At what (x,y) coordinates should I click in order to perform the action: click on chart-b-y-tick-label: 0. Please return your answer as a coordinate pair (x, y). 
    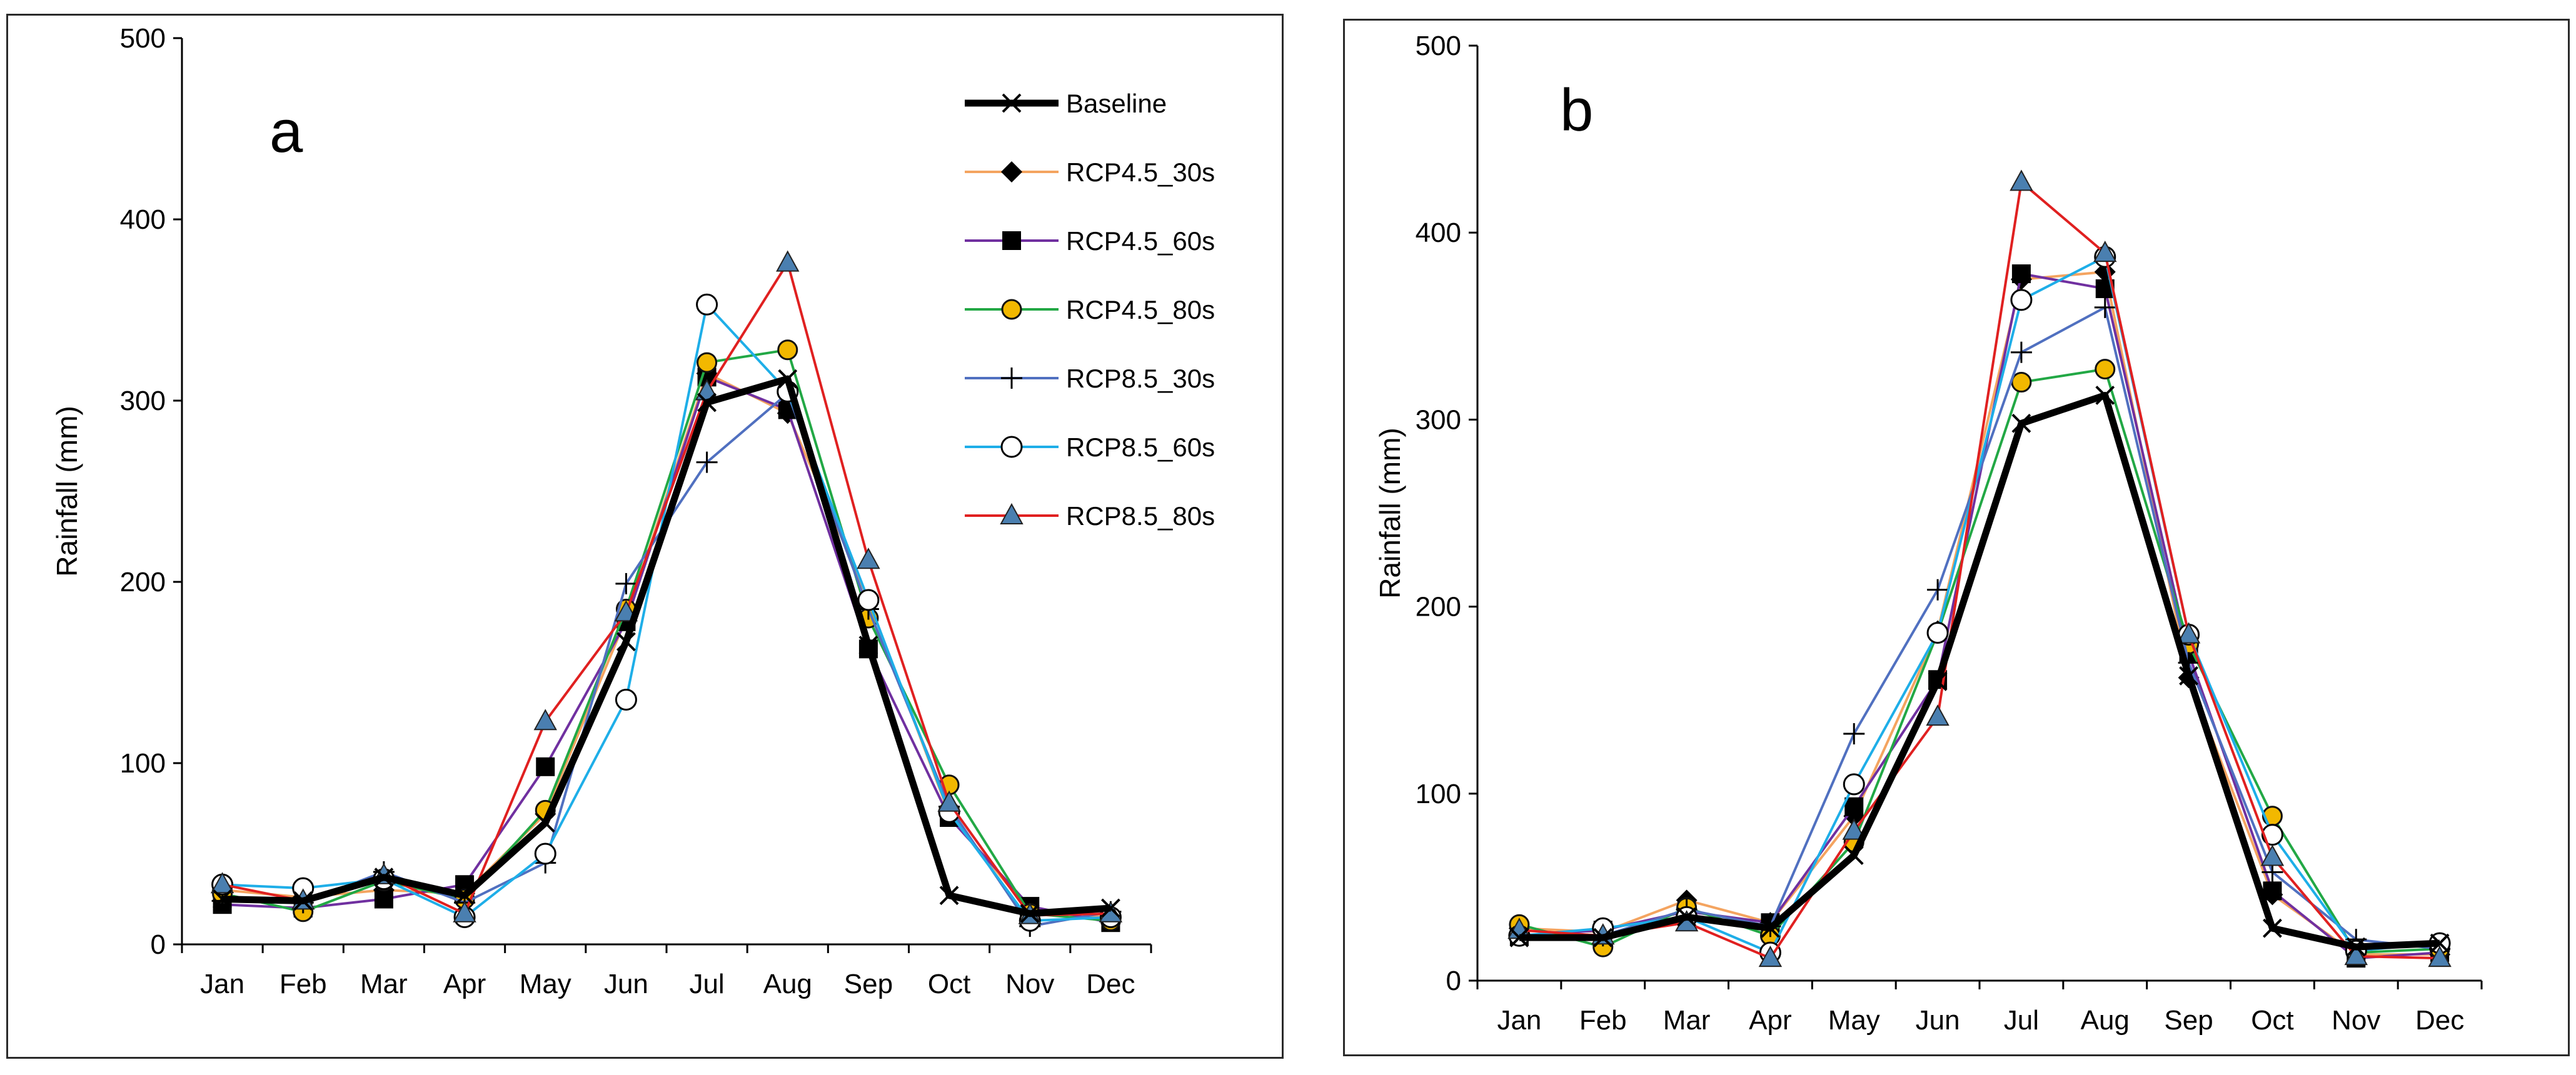
    Looking at the image, I should click on (1453, 981).